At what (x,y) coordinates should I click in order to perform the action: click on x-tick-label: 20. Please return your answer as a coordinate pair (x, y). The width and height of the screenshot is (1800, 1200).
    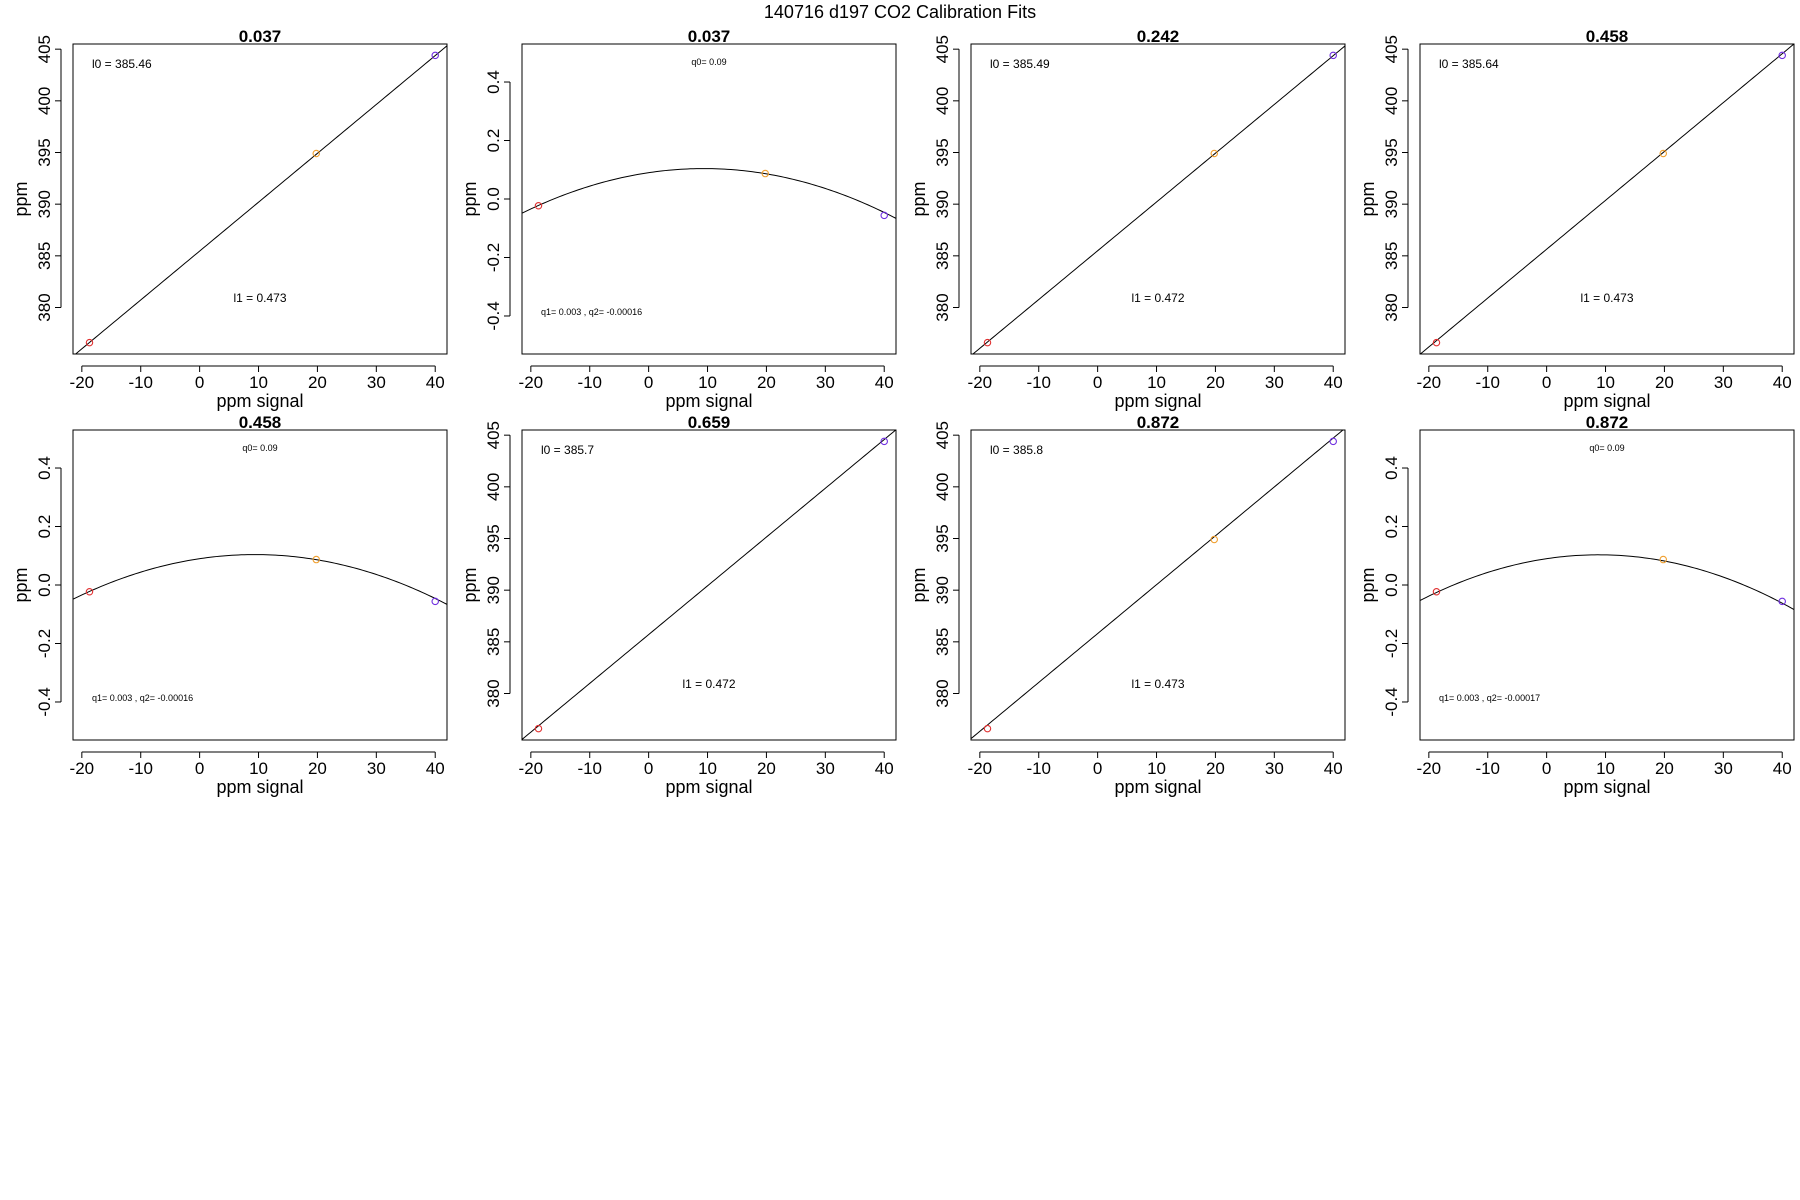
    Looking at the image, I should click on (1215, 768).